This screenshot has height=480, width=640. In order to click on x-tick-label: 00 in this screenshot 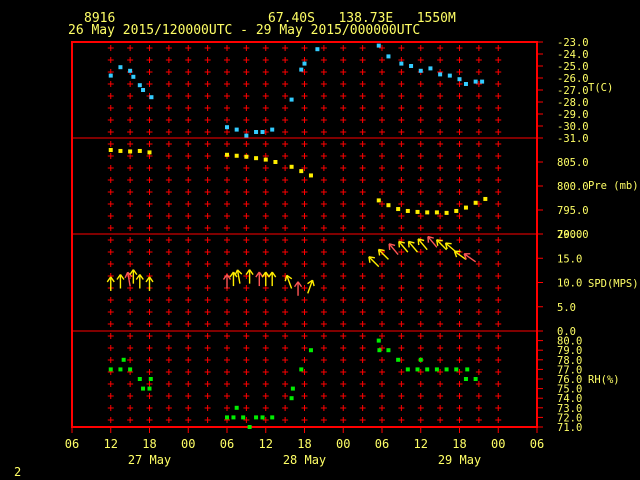, I will do `click(498, 444)`.